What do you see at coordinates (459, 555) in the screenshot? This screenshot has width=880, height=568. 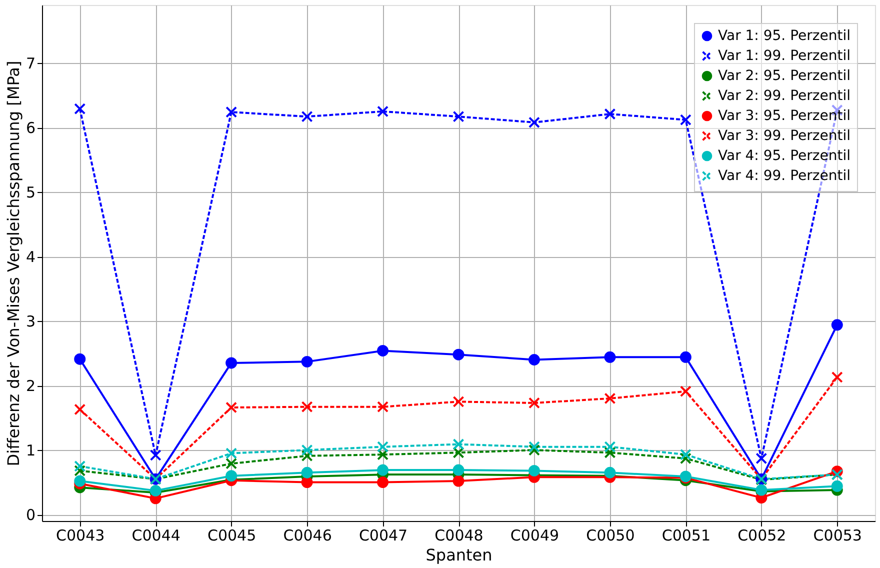 I see `x-axis-title: Spanten` at bounding box center [459, 555].